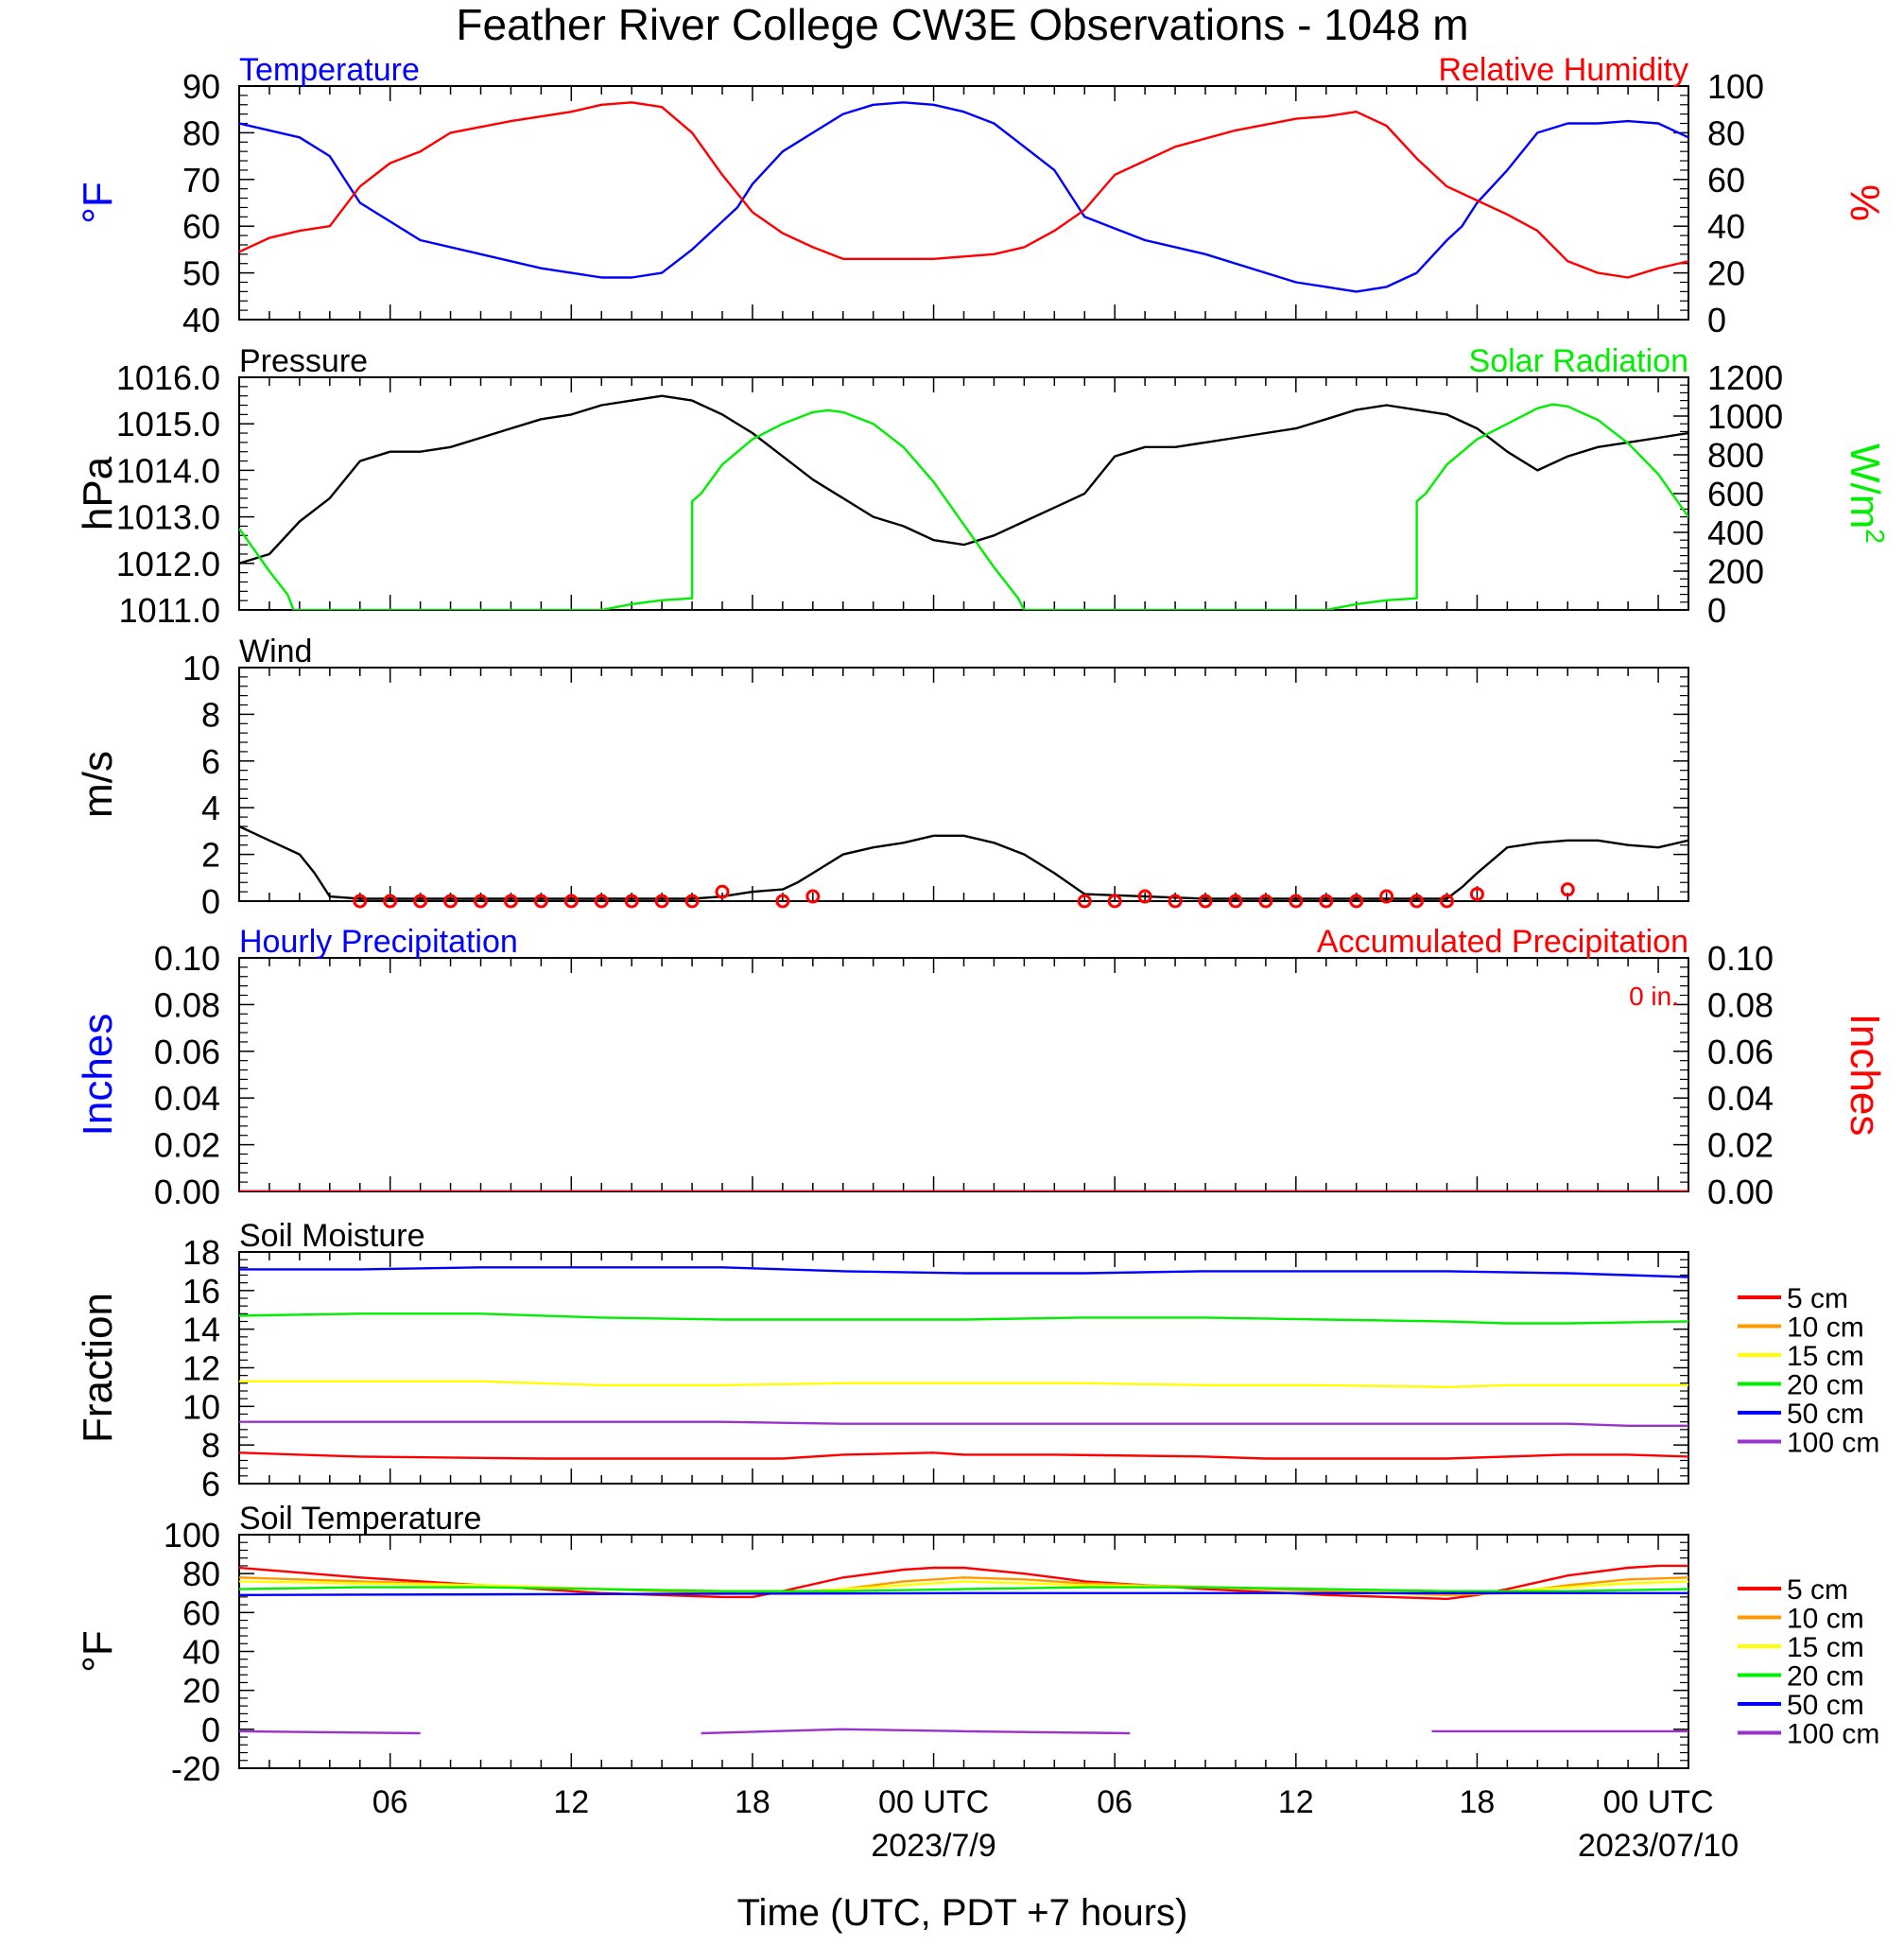 This screenshot has width=1904, height=1946. Describe the element at coordinates (1740, 959) in the screenshot. I see `y-tick-label-right: 0.10` at that location.